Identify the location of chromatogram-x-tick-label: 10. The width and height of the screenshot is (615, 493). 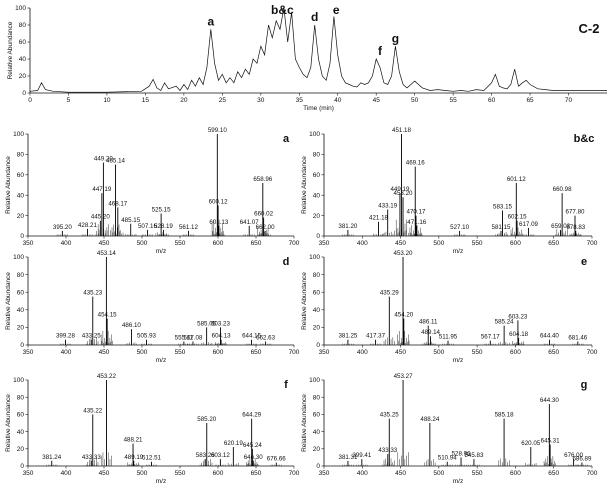
(107, 100).